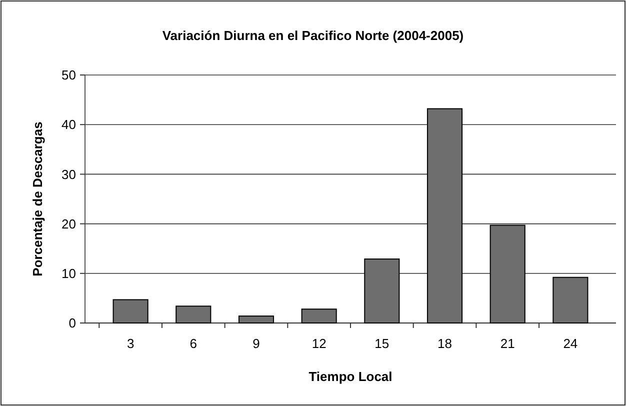 The width and height of the screenshot is (626, 406). I want to click on y-tick-label: 0, so click(72, 323).